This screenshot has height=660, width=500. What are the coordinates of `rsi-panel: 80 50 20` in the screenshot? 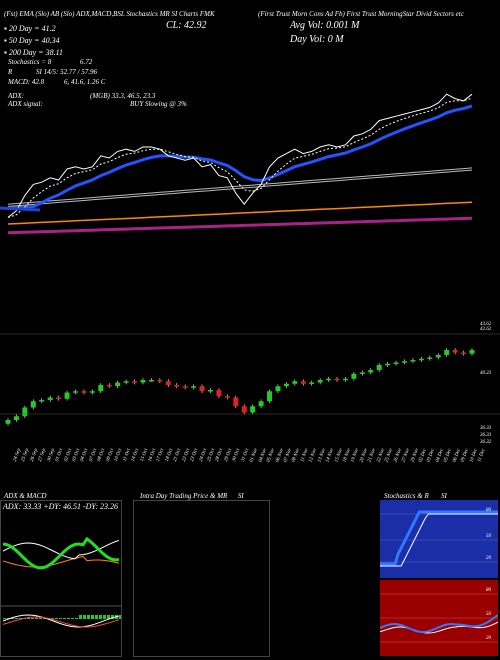 It's located at (439, 618).